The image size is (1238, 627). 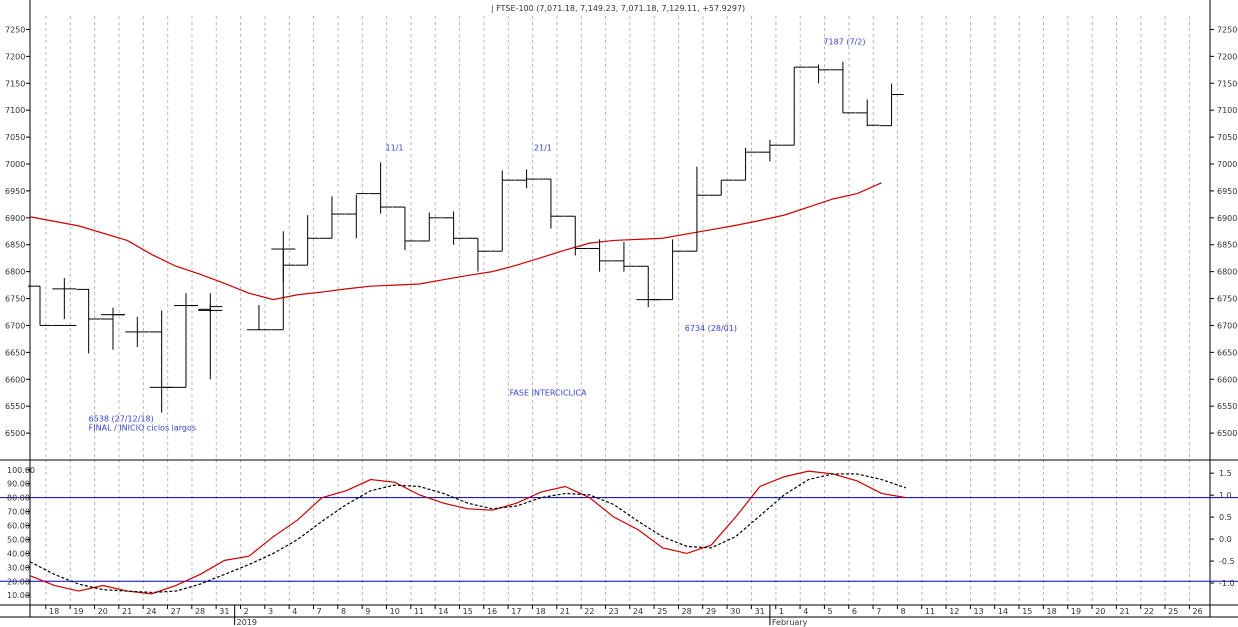 What do you see at coordinates (18, 498) in the screenshot?
I see `osc-tick-label-left: 80.00` at bounding box center [18, 498].